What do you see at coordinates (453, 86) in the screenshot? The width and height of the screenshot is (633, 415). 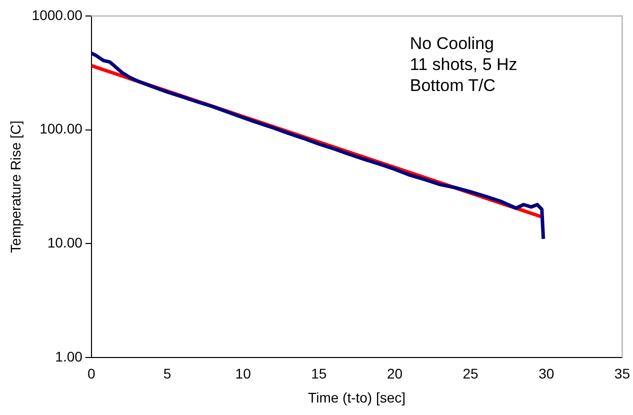 I see `annotation: Bottom T/C` at bounding box center [453, 86].